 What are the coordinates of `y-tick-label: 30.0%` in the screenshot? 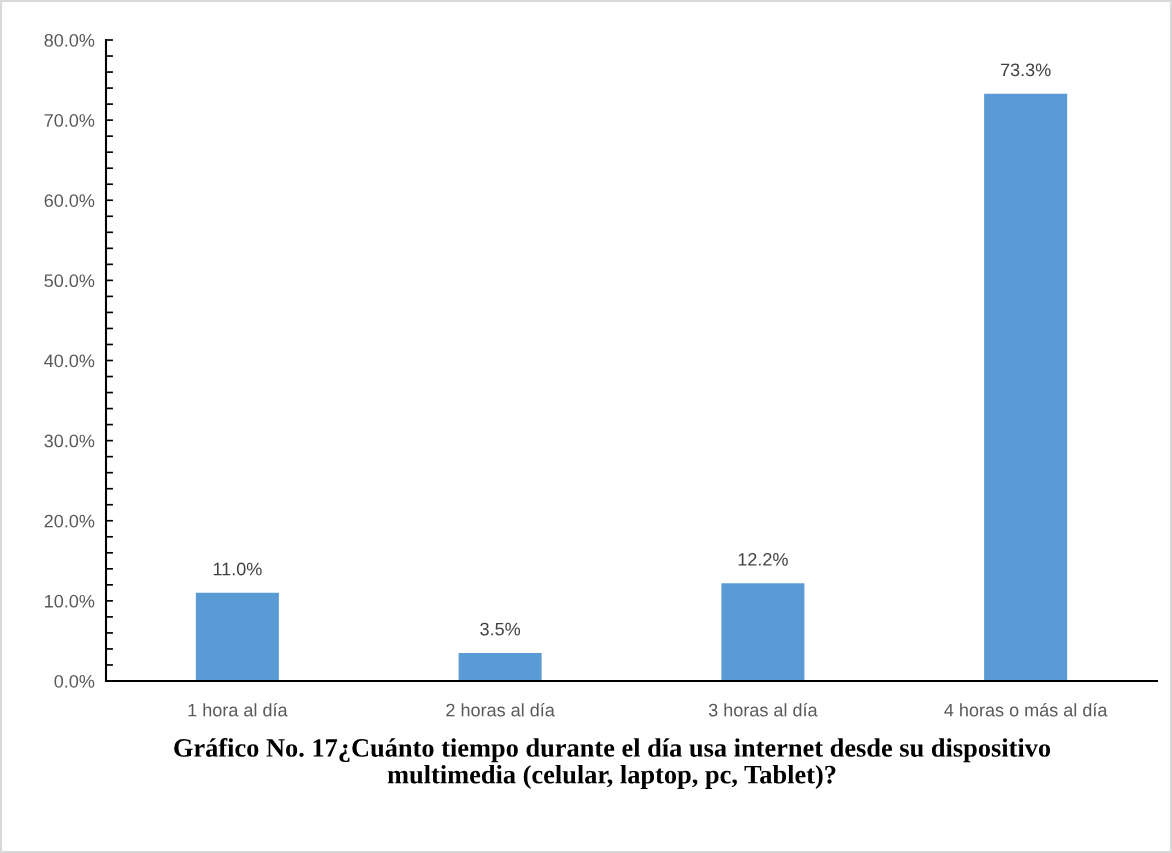 It's located at (69, 441).